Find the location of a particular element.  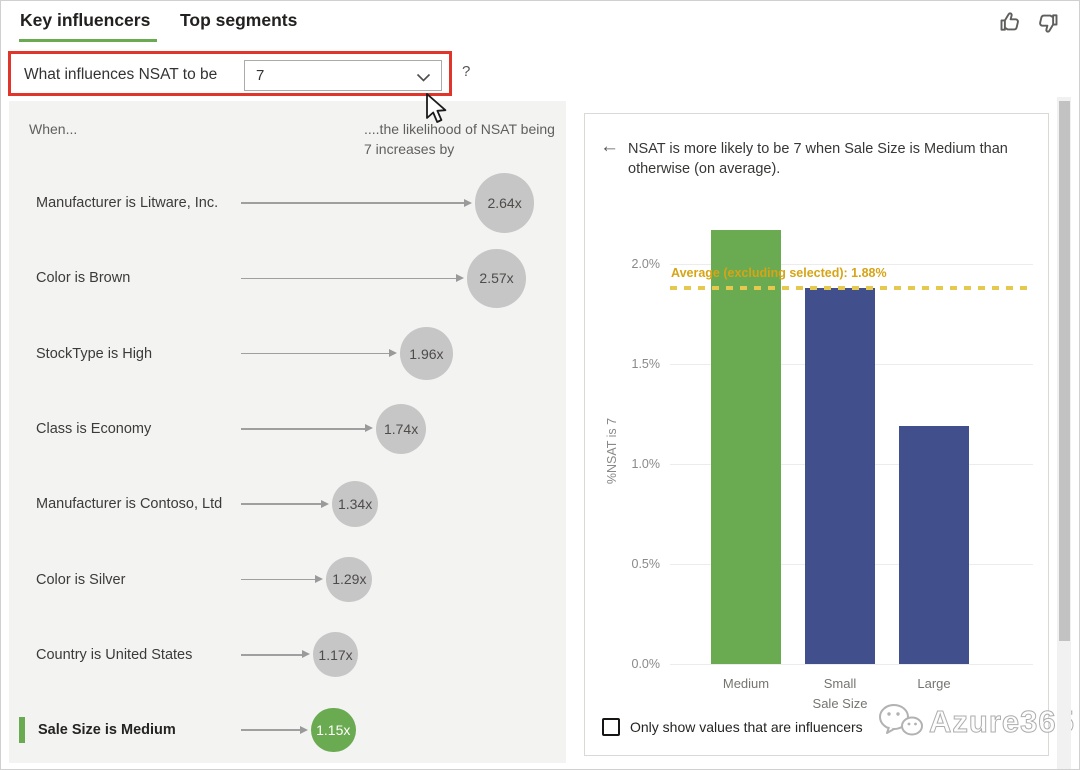

influencer-label: Manufacturer is Litware, Inc. is located at coordinates (127, 203).